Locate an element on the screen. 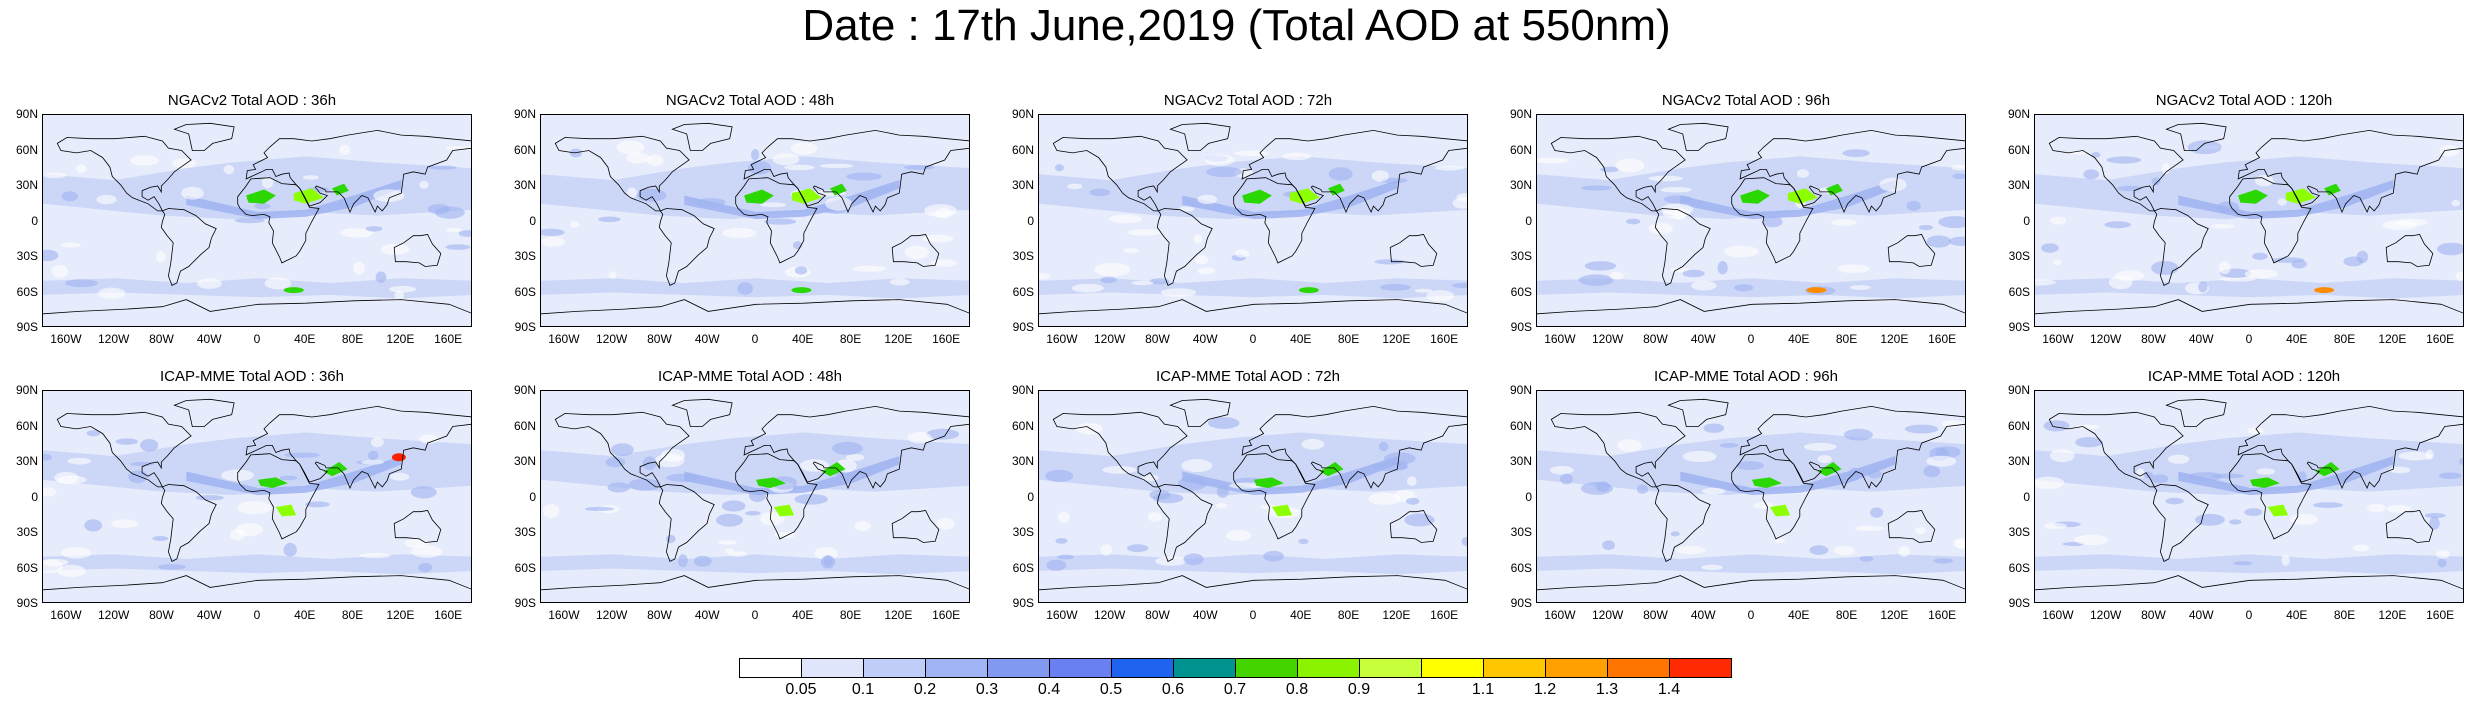  eurasia-coastline is located at coordinates (1852, 171).